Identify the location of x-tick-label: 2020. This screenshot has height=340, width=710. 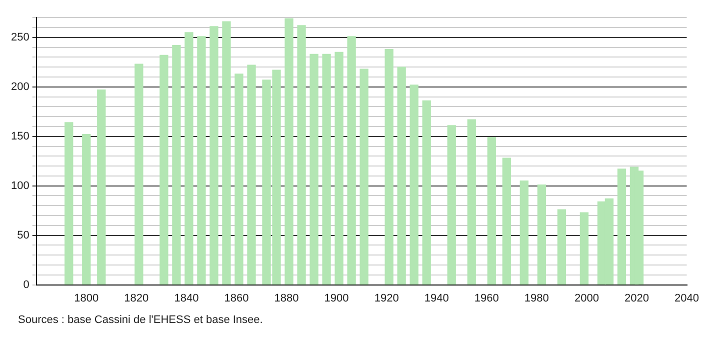
(636, 298).